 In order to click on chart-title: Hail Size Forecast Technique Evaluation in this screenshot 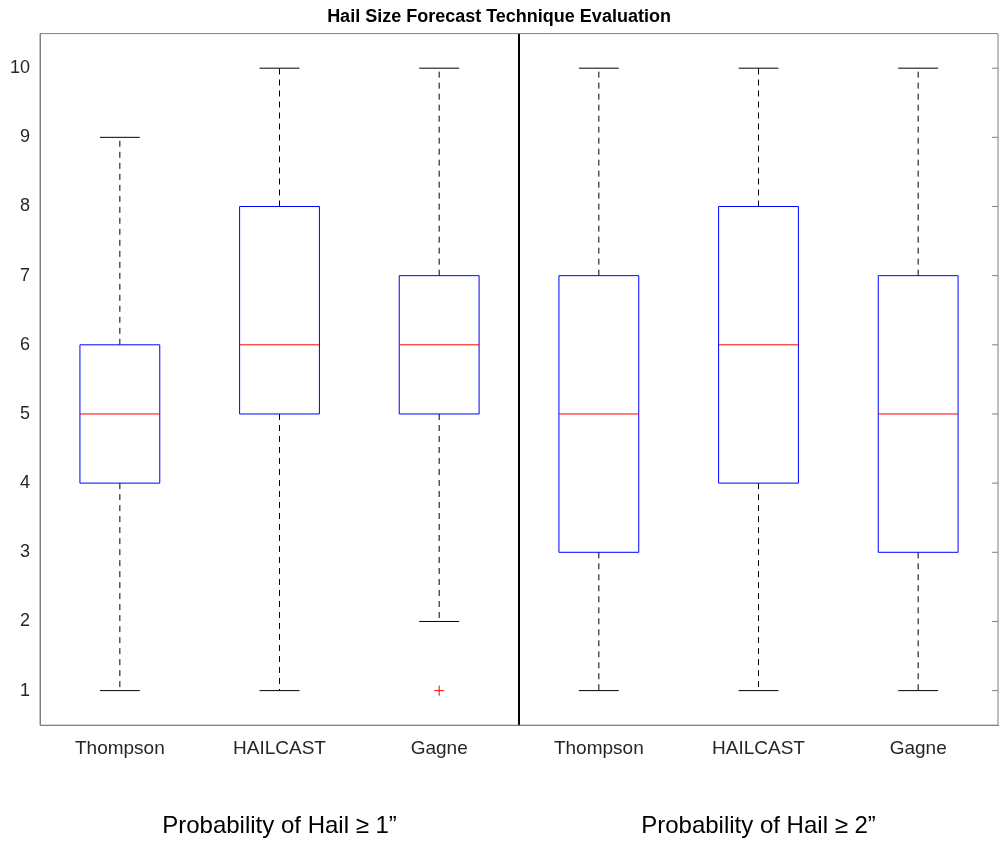, I will do `click(499, 15)`.